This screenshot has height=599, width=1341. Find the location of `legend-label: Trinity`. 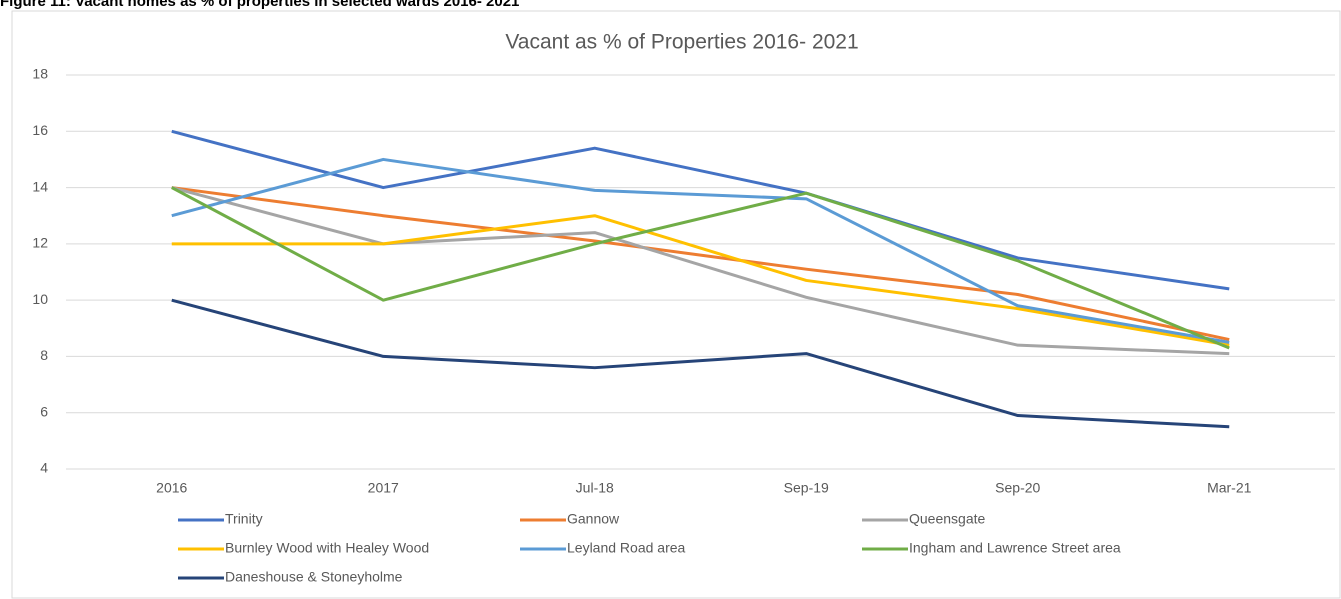

legend-label: Trinity is located at coordinates (244, 519).